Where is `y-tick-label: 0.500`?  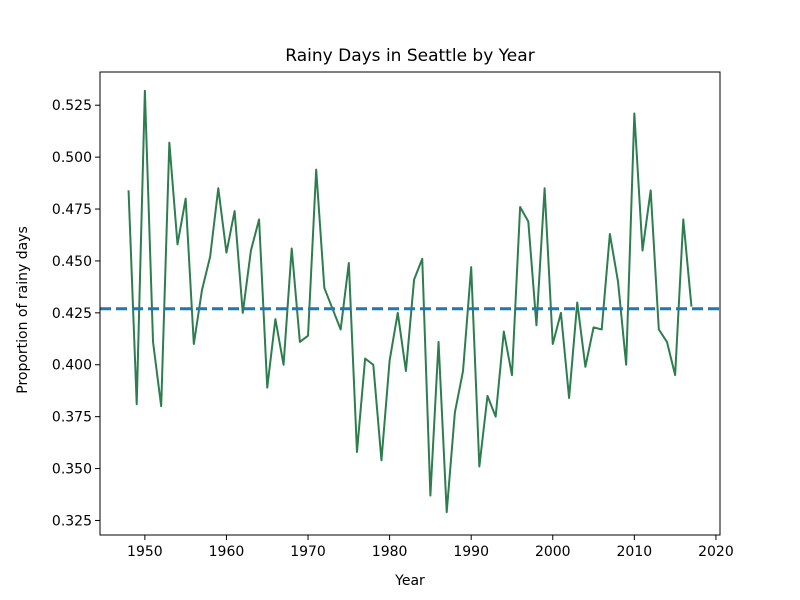 y-tick-label: 0.500 is located at coordinates (72, 158).